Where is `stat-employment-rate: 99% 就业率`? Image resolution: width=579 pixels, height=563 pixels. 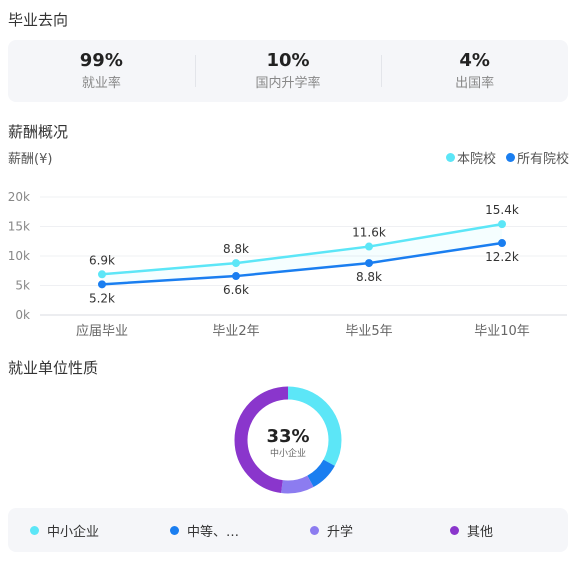
stat-employment-rate: 99% 就业率 is located at coordinates (101, 71).